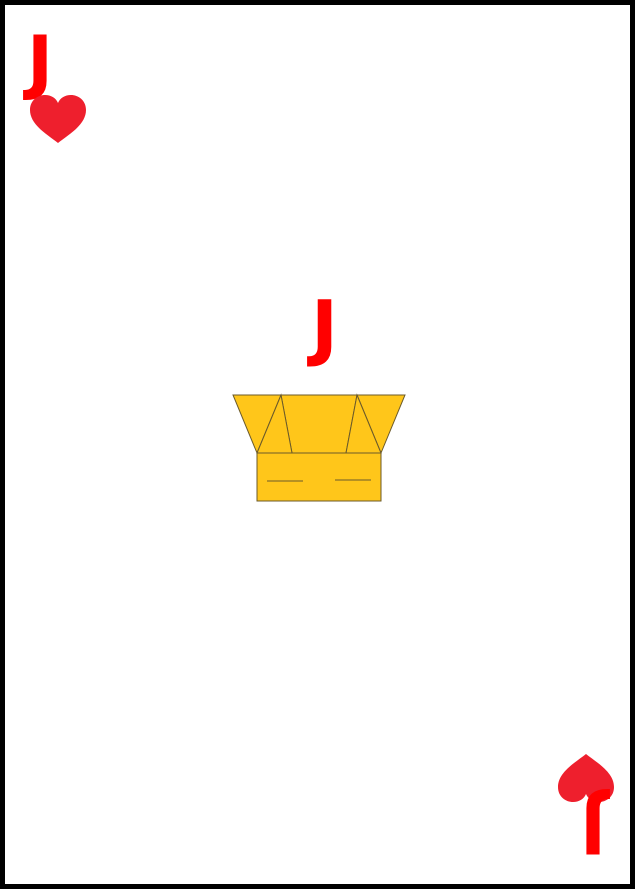  I want to click on crown-base, so click(319, 477).